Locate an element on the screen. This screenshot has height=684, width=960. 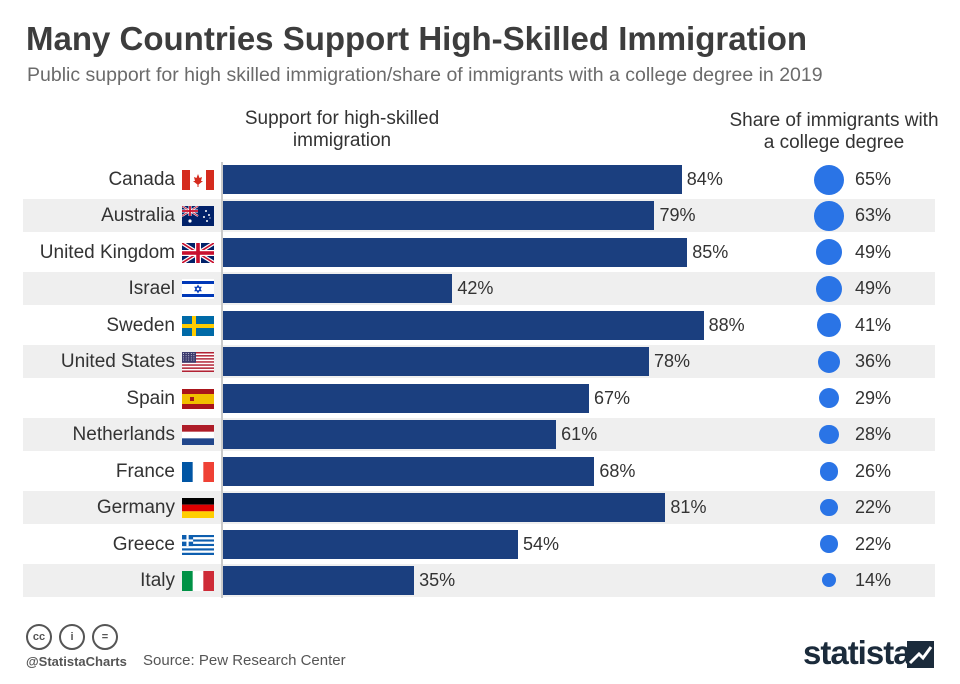
country-label: Canada is located at coordinates (141, 179).